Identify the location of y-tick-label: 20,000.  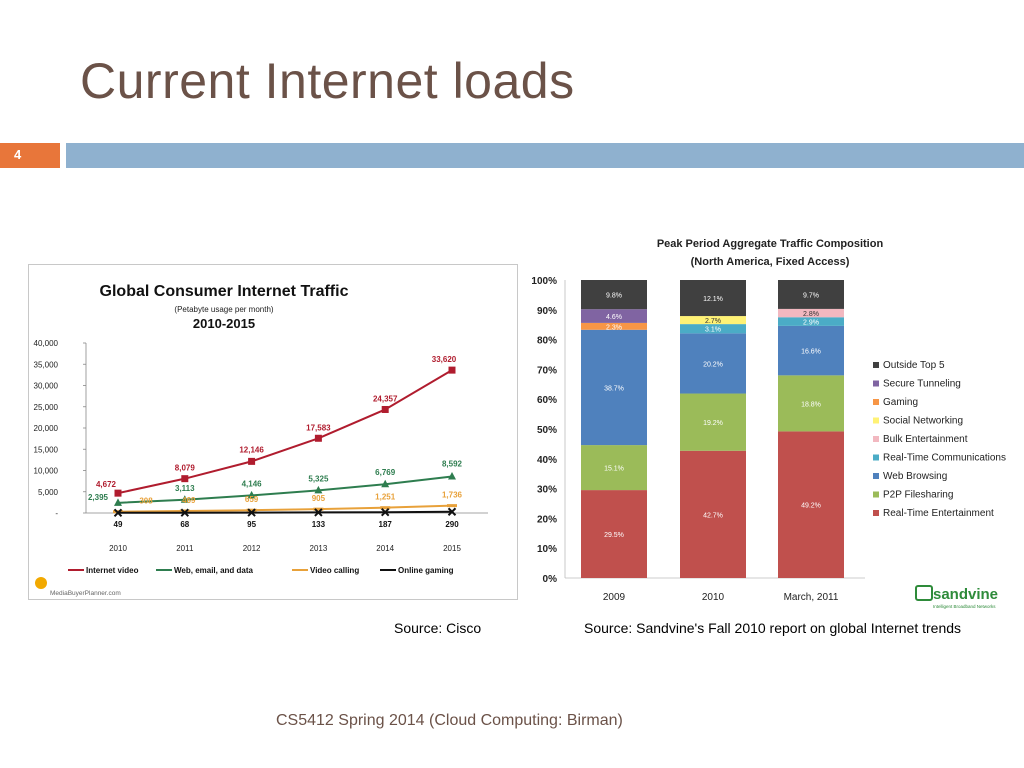
(46, 428).